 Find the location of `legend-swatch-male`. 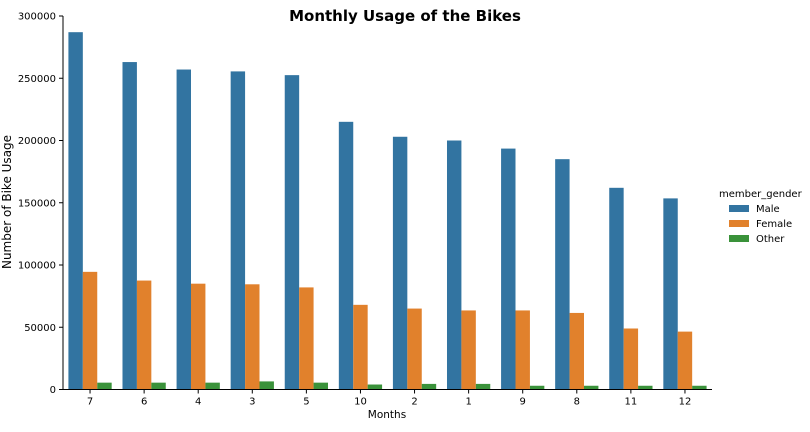

legend-swatch-male is located at coordinates (739, 208).